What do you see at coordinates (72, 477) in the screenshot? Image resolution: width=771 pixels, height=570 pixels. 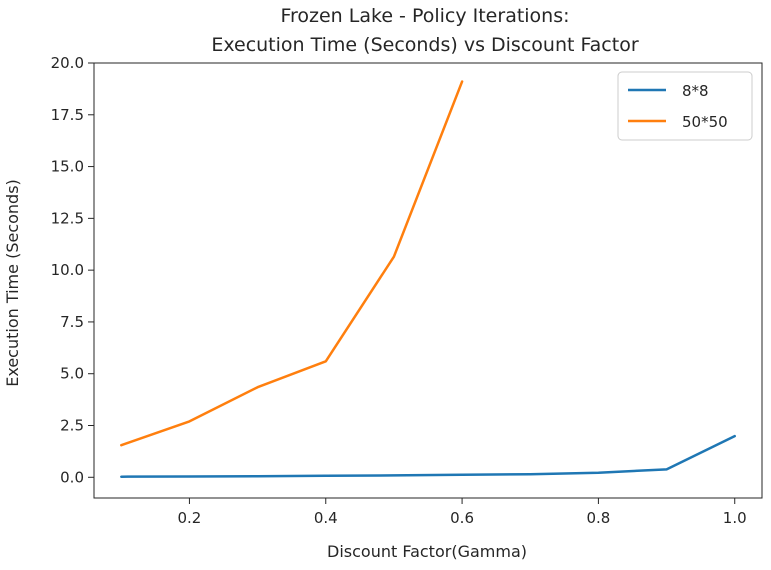 I see `y-tick-label: 0.0` at bounding box center [72, 477].